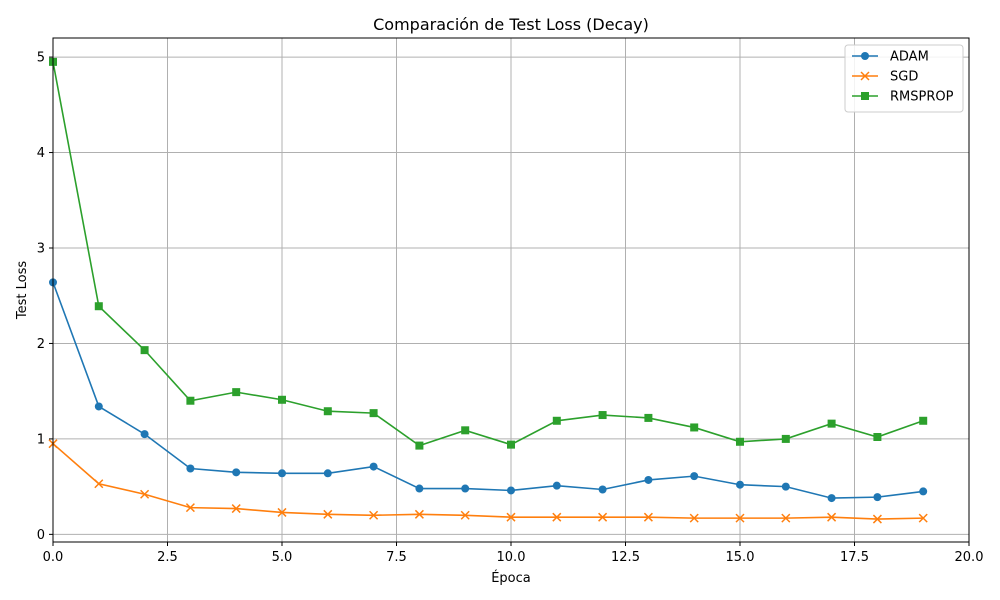 This screenshot has width=1000, height=600. Describe the element at coordinates (41, 58) in the screenshot. I see `y-tick-label: 5` at that location.